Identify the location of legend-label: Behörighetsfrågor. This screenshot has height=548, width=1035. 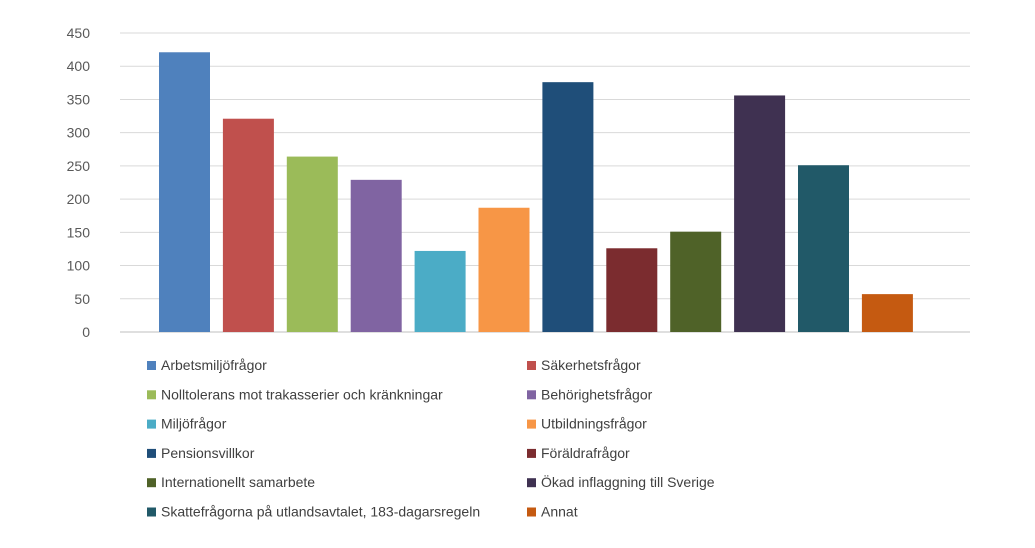
(597, 394).